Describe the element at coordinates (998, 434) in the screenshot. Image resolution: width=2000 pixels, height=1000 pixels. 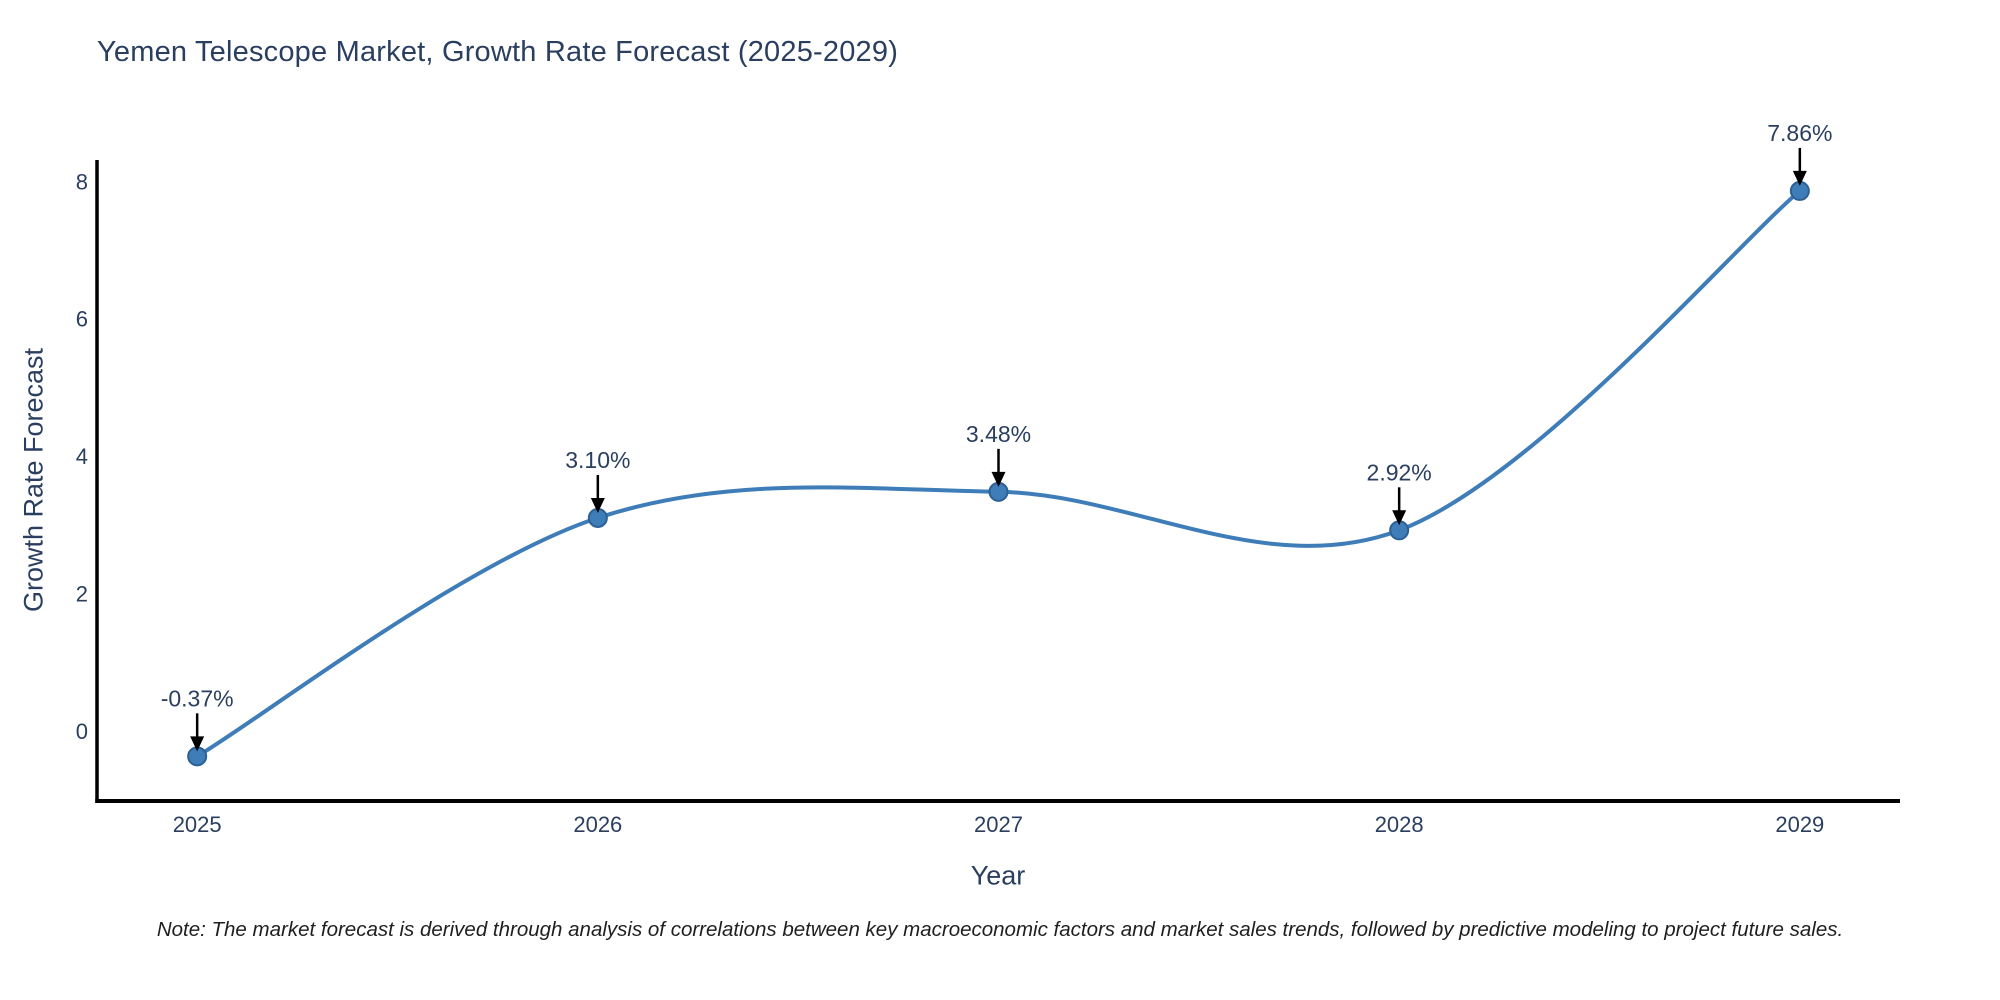
I see `annotation-label: 3.48%` at that location.